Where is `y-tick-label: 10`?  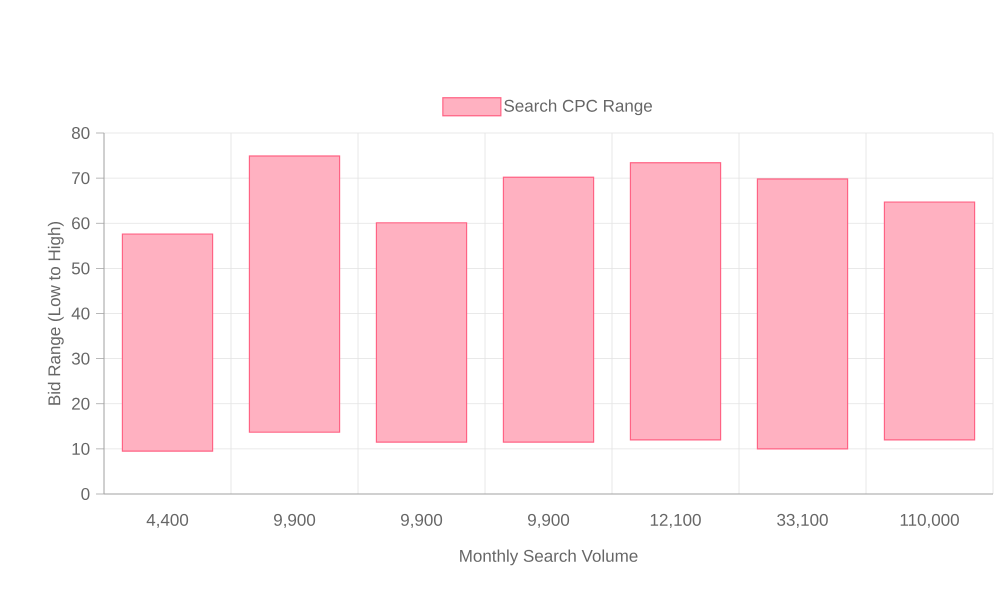
y-tick-label: 10 is located at coordinates (81, 448).